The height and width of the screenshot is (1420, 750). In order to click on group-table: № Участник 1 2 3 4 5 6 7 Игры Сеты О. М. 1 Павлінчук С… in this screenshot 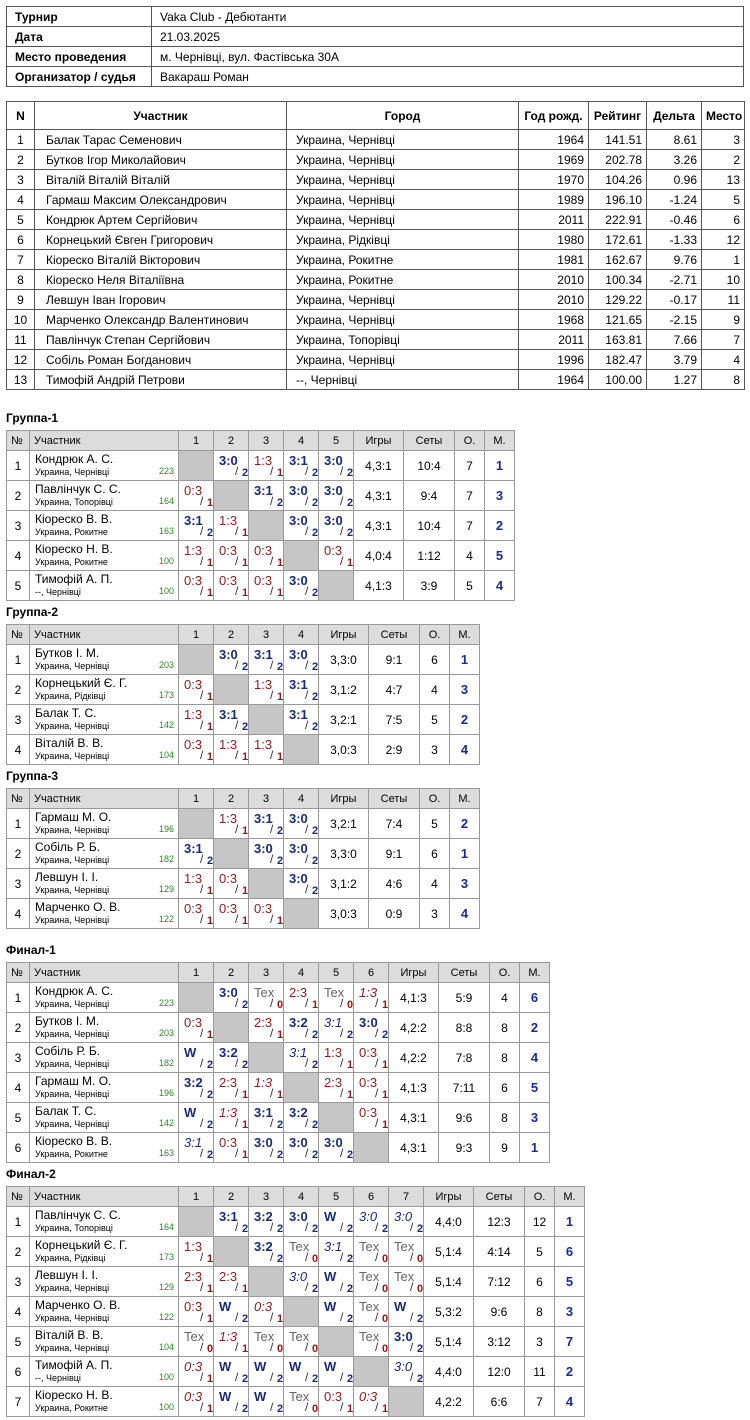, I will do `click(295, 1301)`.